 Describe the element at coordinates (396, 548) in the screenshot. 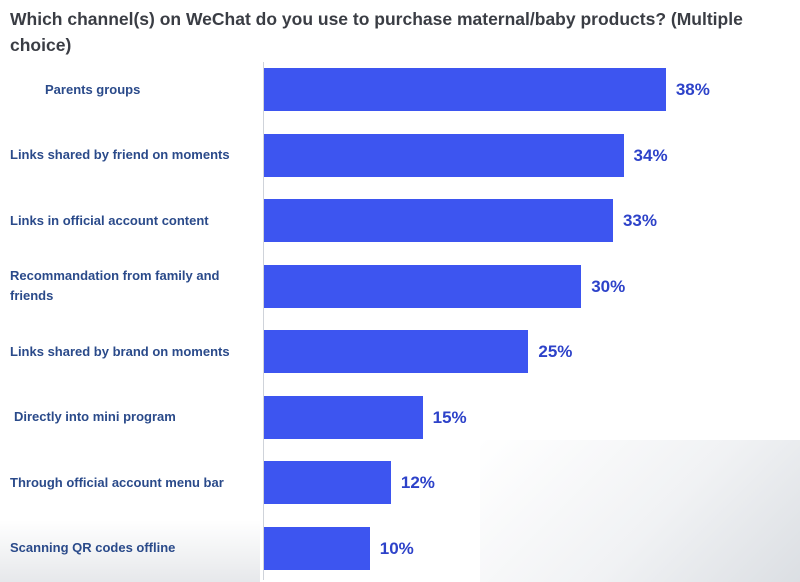

I see `value-label: 10%` at that location.